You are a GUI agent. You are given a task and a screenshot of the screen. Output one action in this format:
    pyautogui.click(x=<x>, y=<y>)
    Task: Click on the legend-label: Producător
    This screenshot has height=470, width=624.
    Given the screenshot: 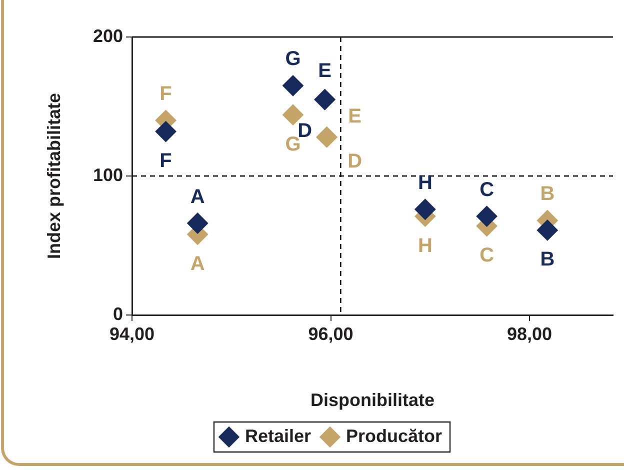 What is the action you would take?
    pyautogui.click(x=394, y=436)
    